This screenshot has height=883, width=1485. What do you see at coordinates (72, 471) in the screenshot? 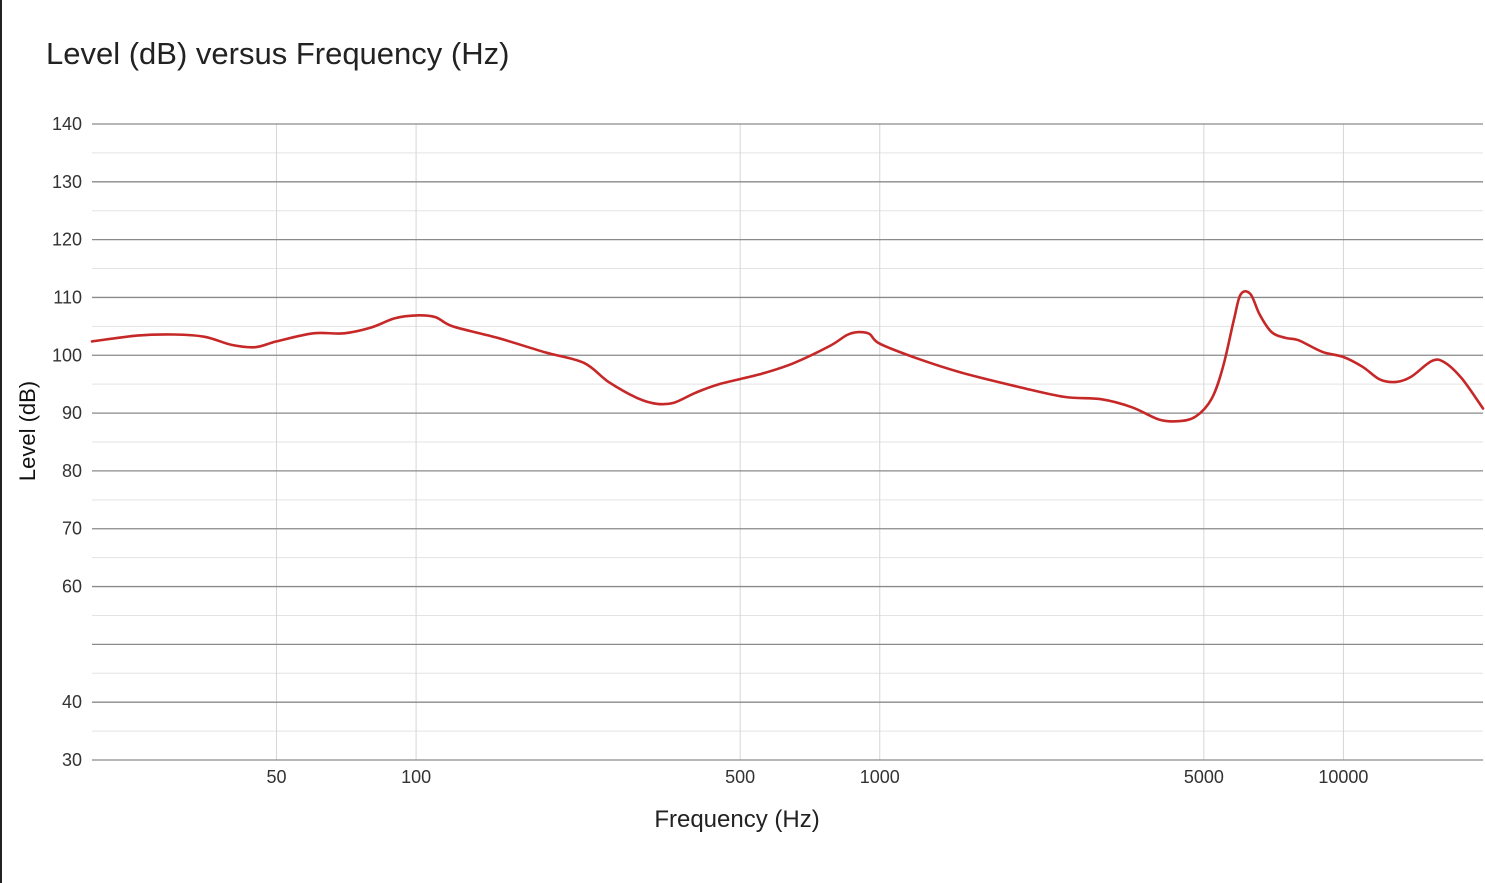
I see `y-tick-label-80: 80` at bounding box center [72, 471].